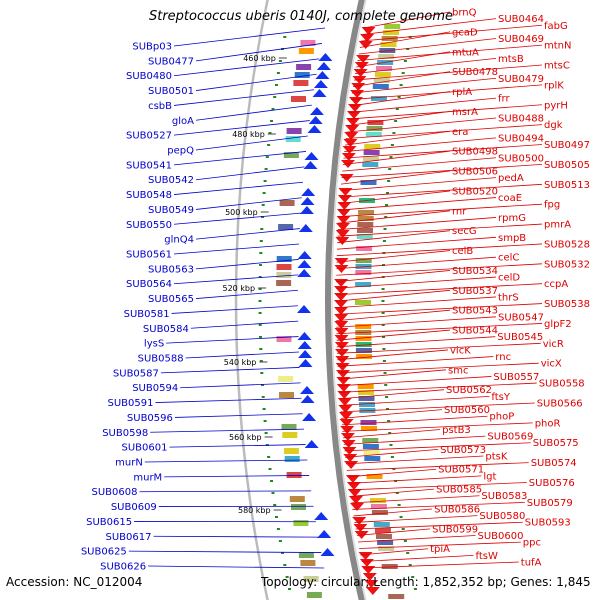 This screenshot has height=600, width=600. I want to click on minus-gene-label: SUB0480, so click(149, 76).